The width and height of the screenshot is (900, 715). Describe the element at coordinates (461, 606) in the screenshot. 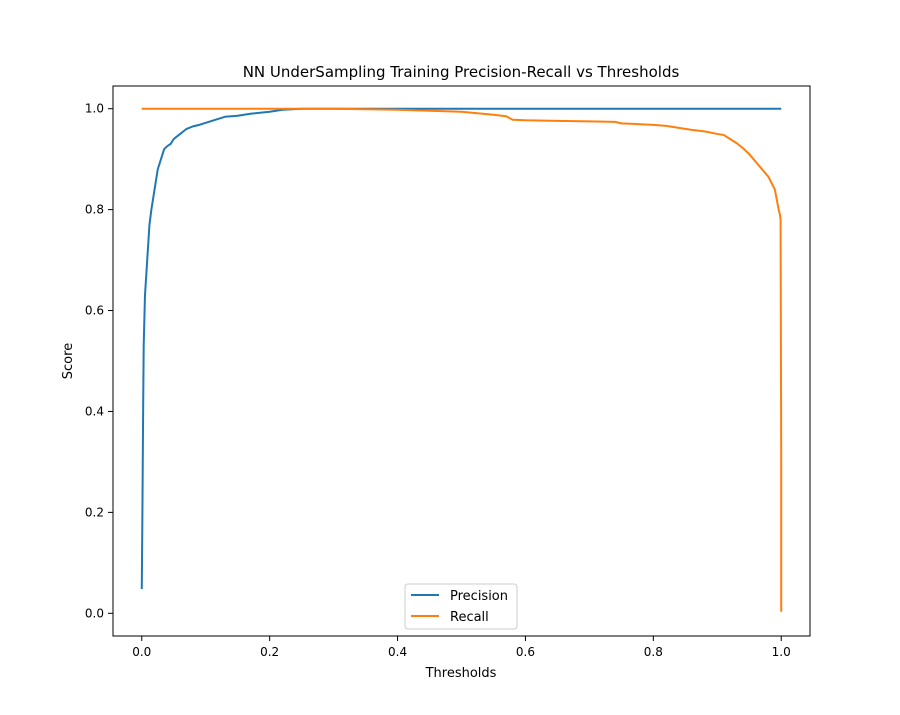

I see `legend: Precision Recall` at that location.